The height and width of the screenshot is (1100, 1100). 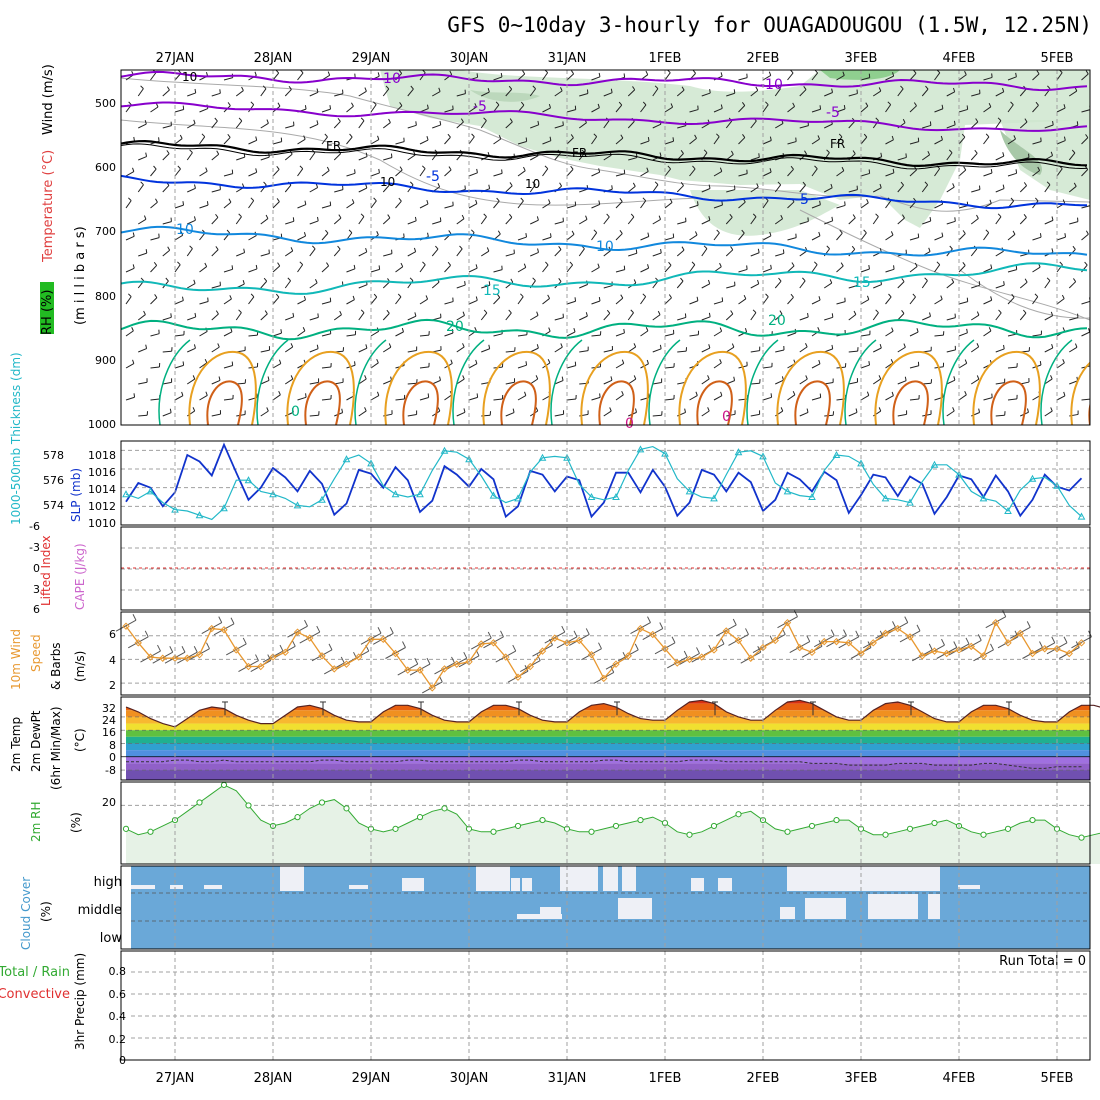 What do you see at coordinates (516, 387) in the screenshot?
I see `temp-bubble` at bounding box center [516, 387].